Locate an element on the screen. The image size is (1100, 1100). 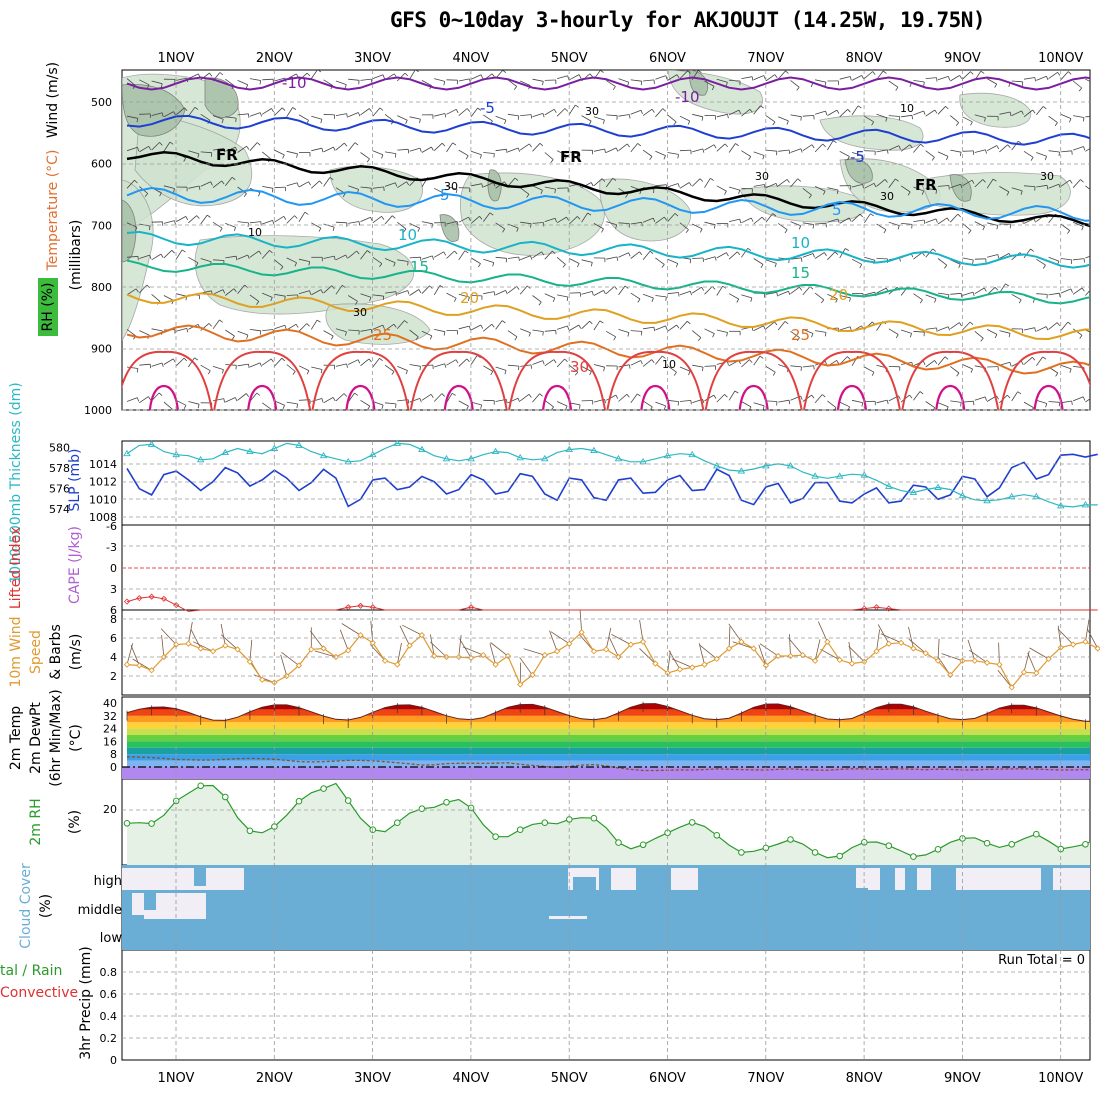
thickness-tick: 580 is located at coordinates (59, 448).